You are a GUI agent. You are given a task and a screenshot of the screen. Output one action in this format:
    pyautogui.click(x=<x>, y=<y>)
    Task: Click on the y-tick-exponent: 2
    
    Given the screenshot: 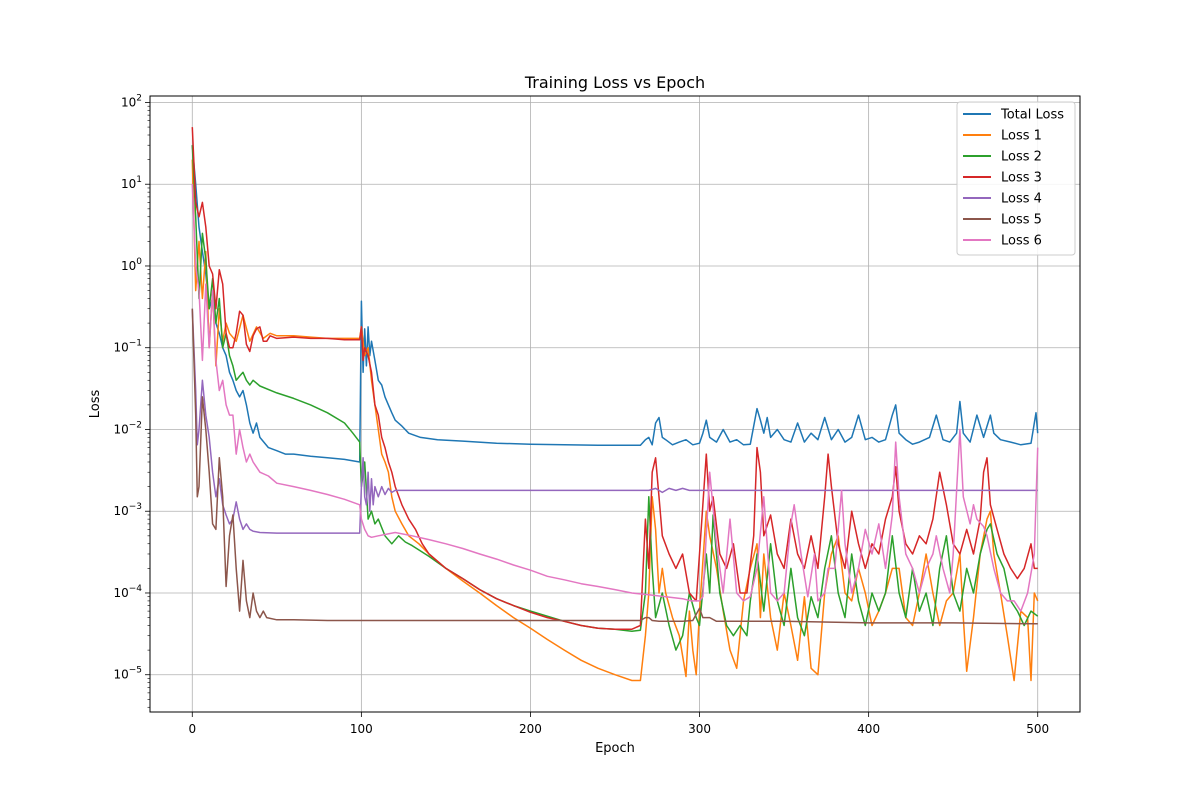 What is the action you would take?
    pyautogui.click(x=139, y=98)
    